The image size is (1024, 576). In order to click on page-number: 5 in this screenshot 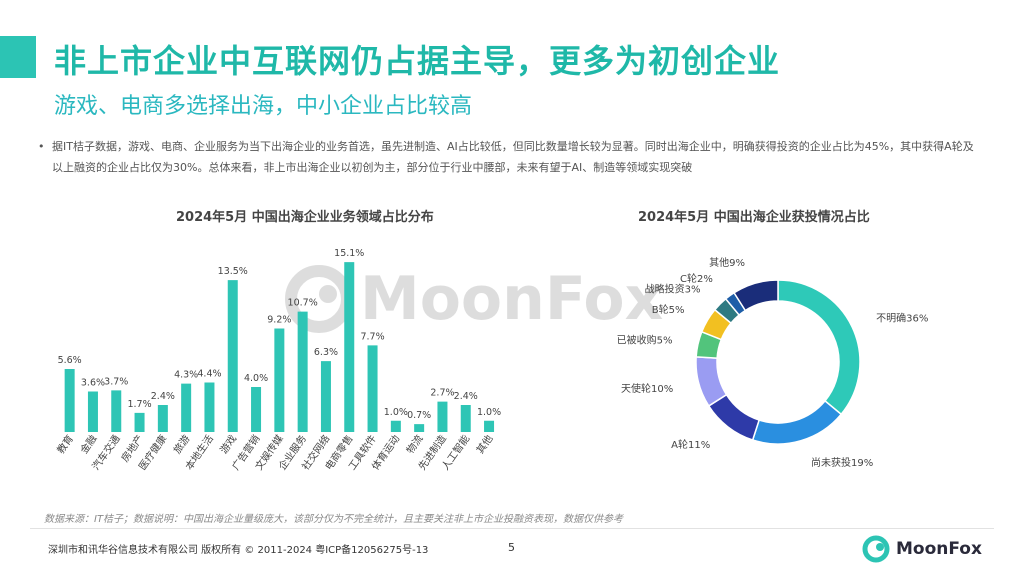, I will do `click(511, 547)`.